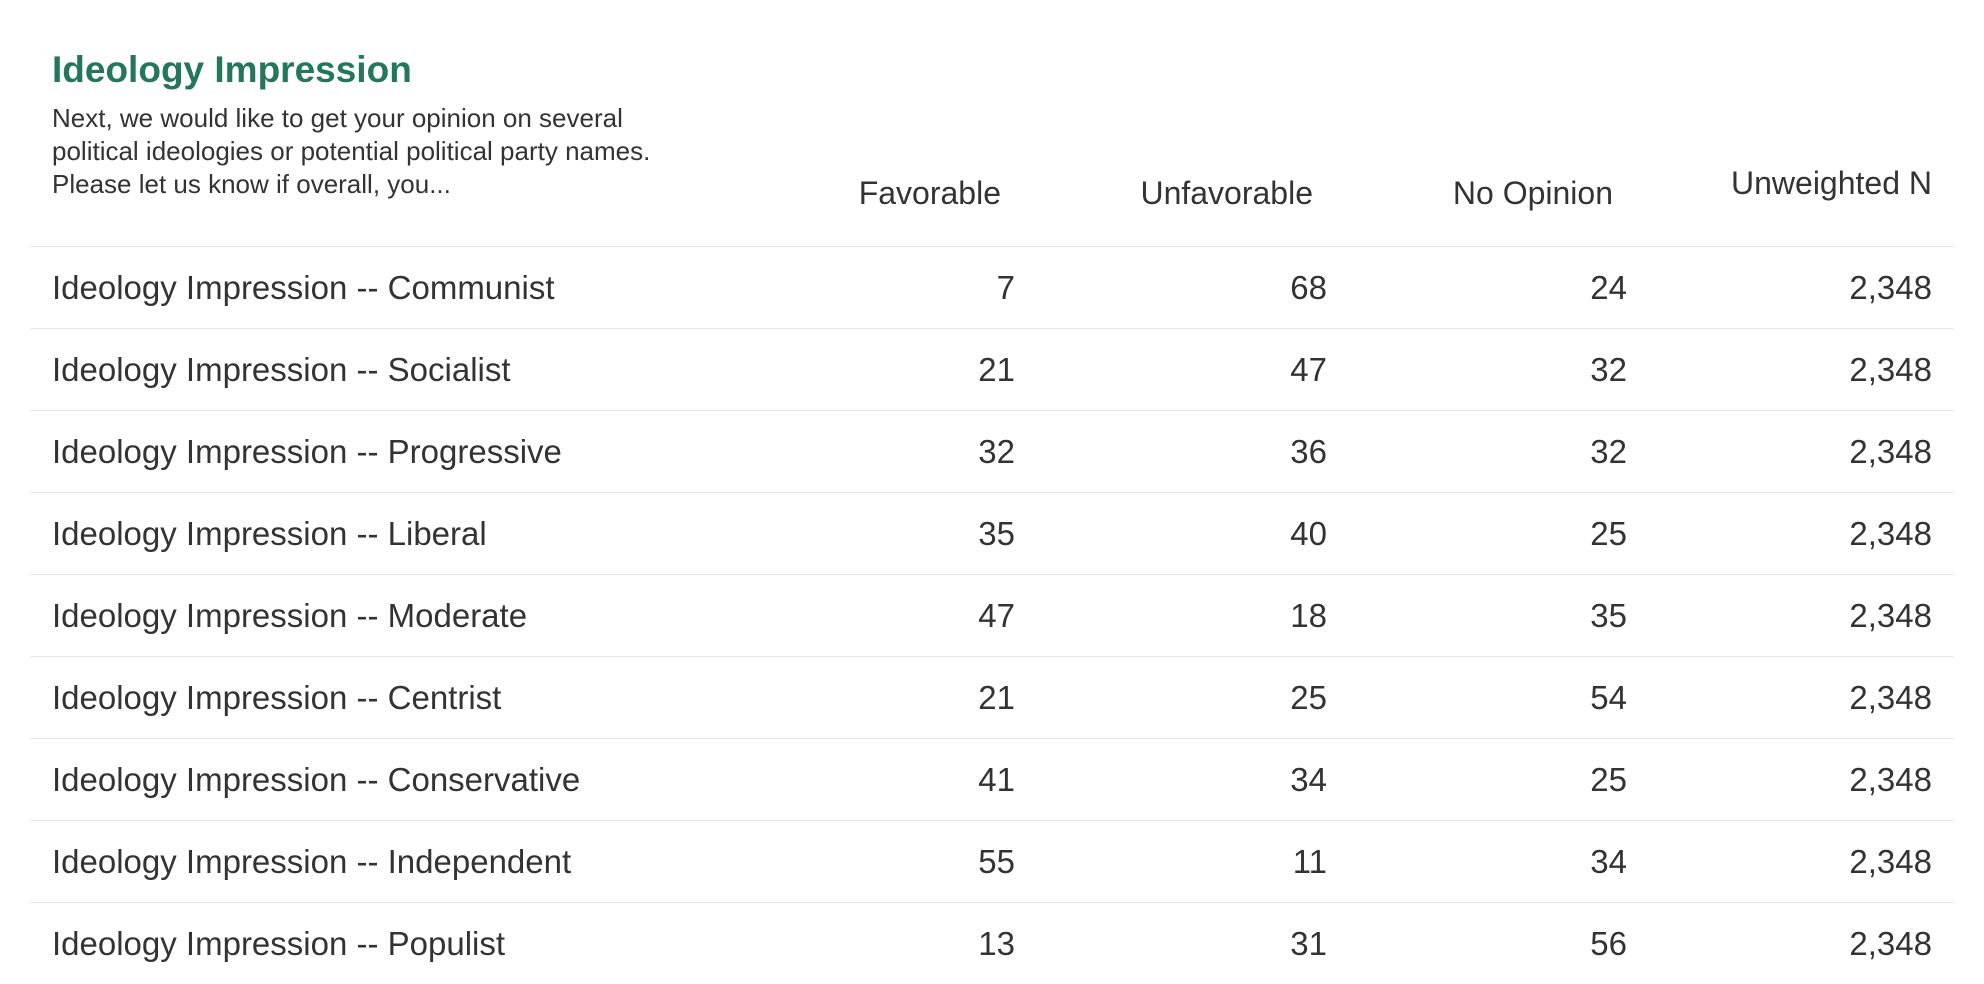 The image size is (1984, 984). What do you see at coordinates (1171, 370) in the screenshot?
I see `unfavorable-cell: 47` at bounding box center [1171, 370].